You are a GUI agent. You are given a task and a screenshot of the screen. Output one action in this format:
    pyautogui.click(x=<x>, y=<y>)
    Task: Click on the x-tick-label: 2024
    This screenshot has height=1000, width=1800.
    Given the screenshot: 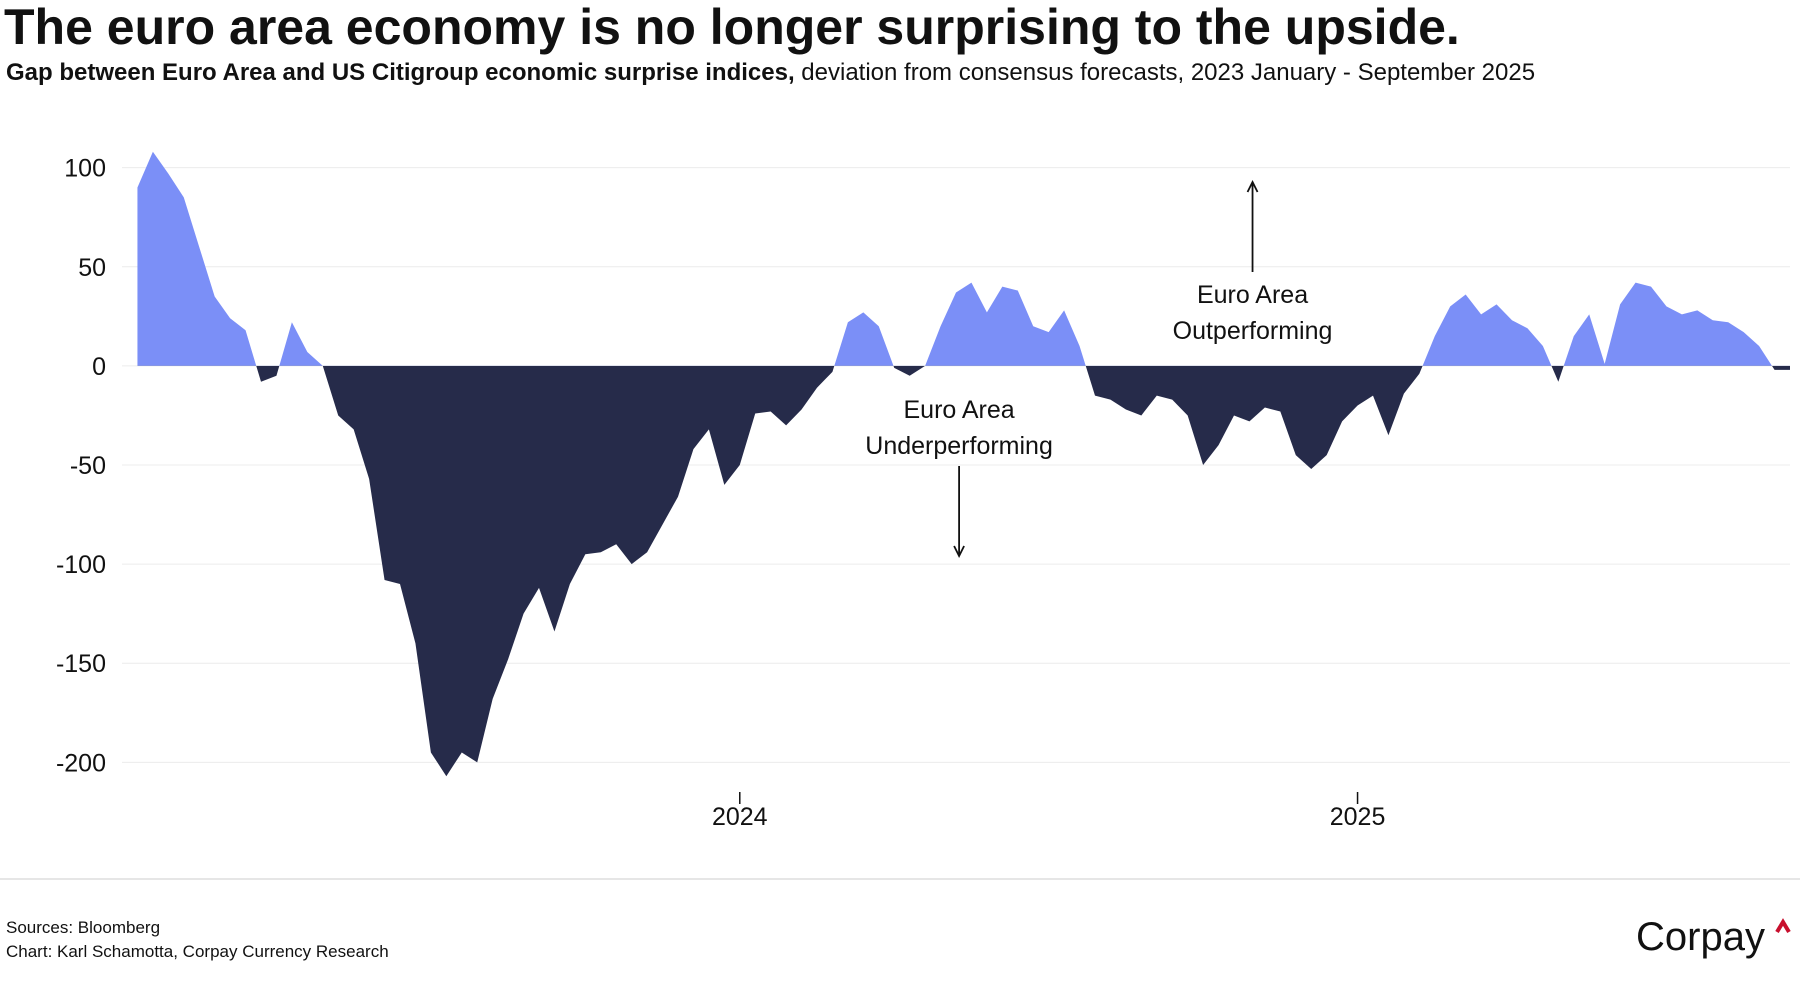 What is the action you would take?
    pyautogui.click(x=740, y=817)
    